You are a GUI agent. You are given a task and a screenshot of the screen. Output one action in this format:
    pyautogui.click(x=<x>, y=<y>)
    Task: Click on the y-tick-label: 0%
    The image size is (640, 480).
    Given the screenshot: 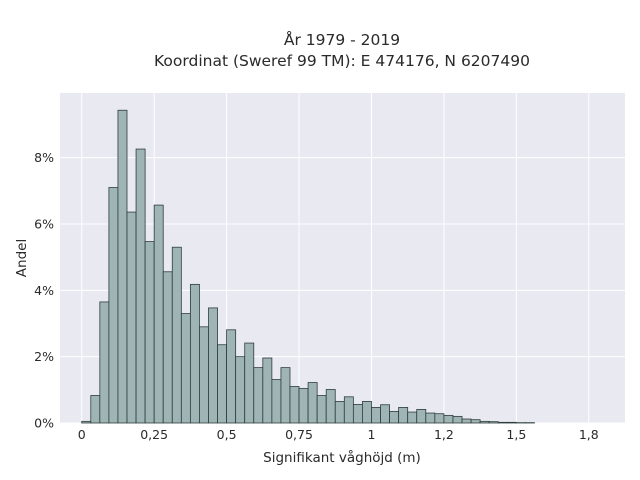 What is the action you would take?
    pyautogui.click(x=44, y=423)
    